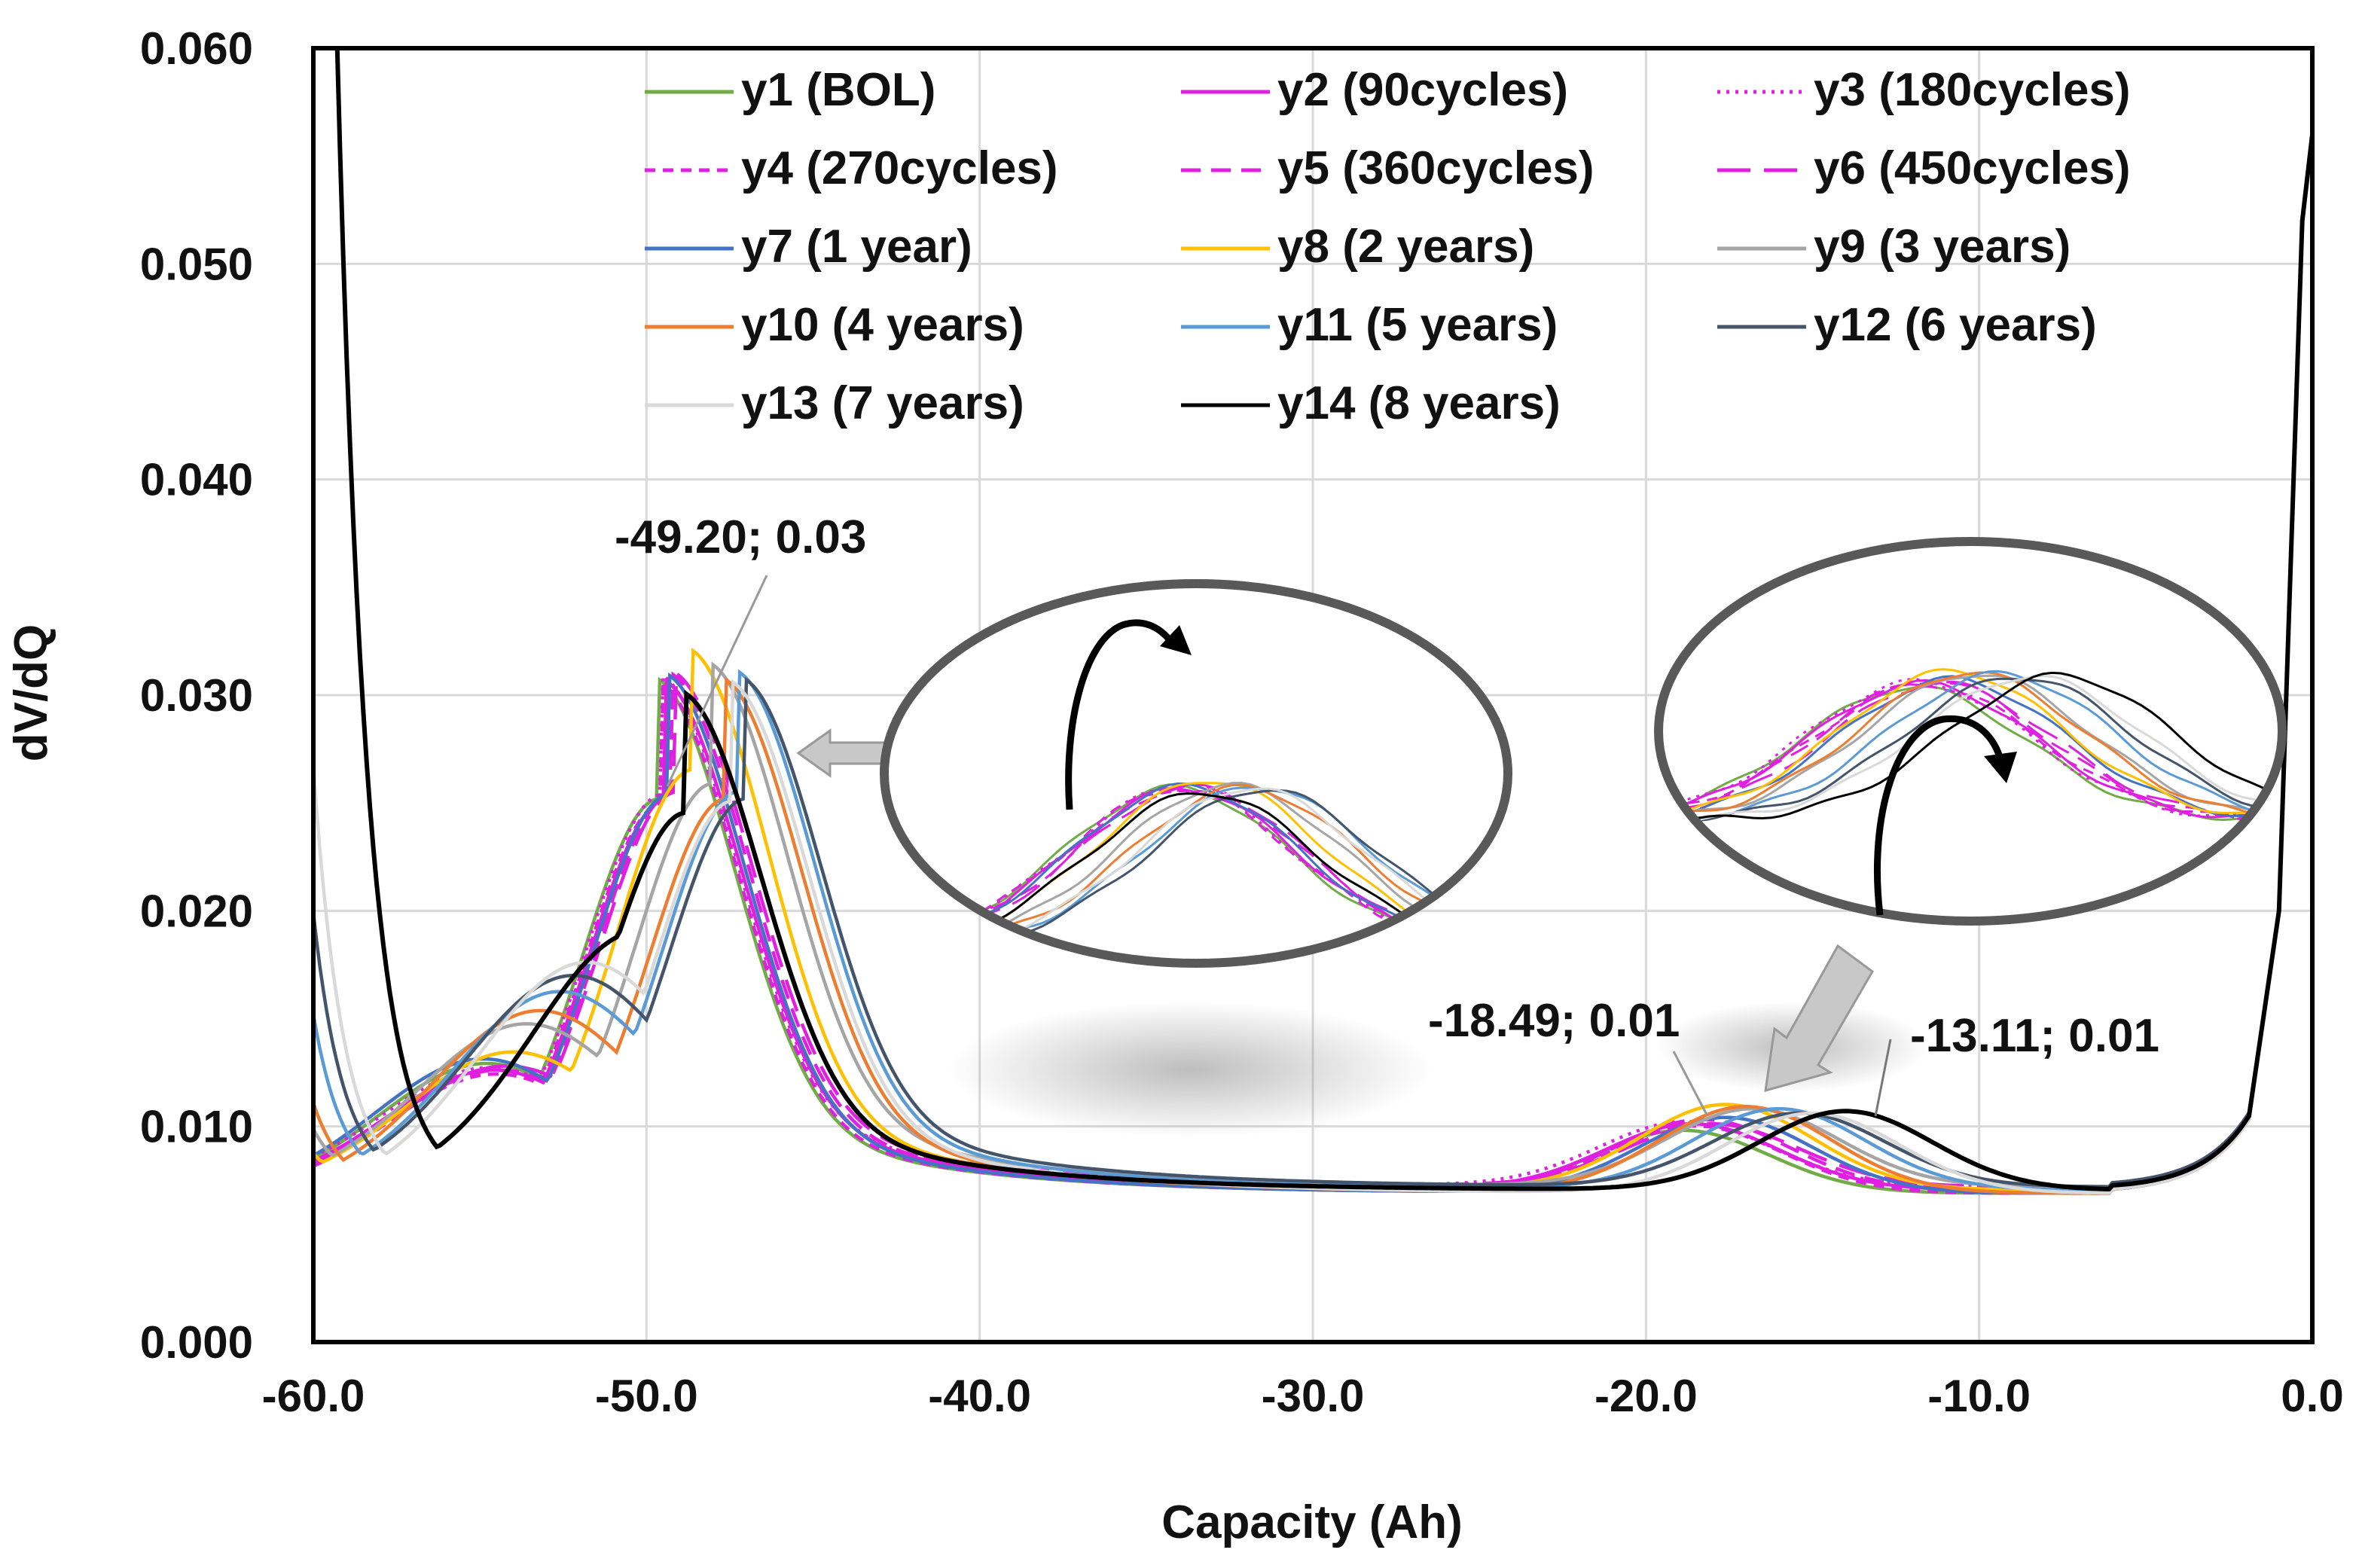  What do you see at coordinates (1405, 247) in the screenshot?
I see `legend-label: y8 (2 years)` at bounding box center [1405, 247].